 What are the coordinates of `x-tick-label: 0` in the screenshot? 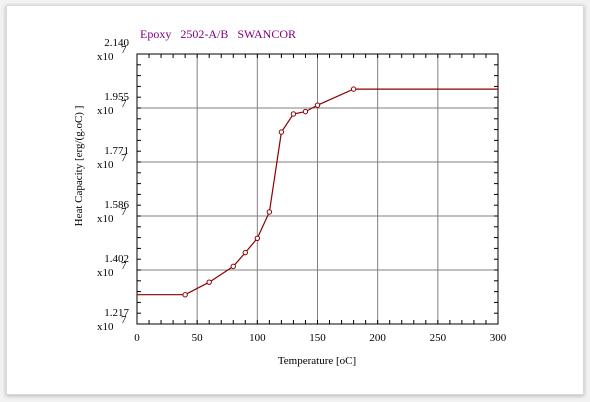 It's located at (137, 338).